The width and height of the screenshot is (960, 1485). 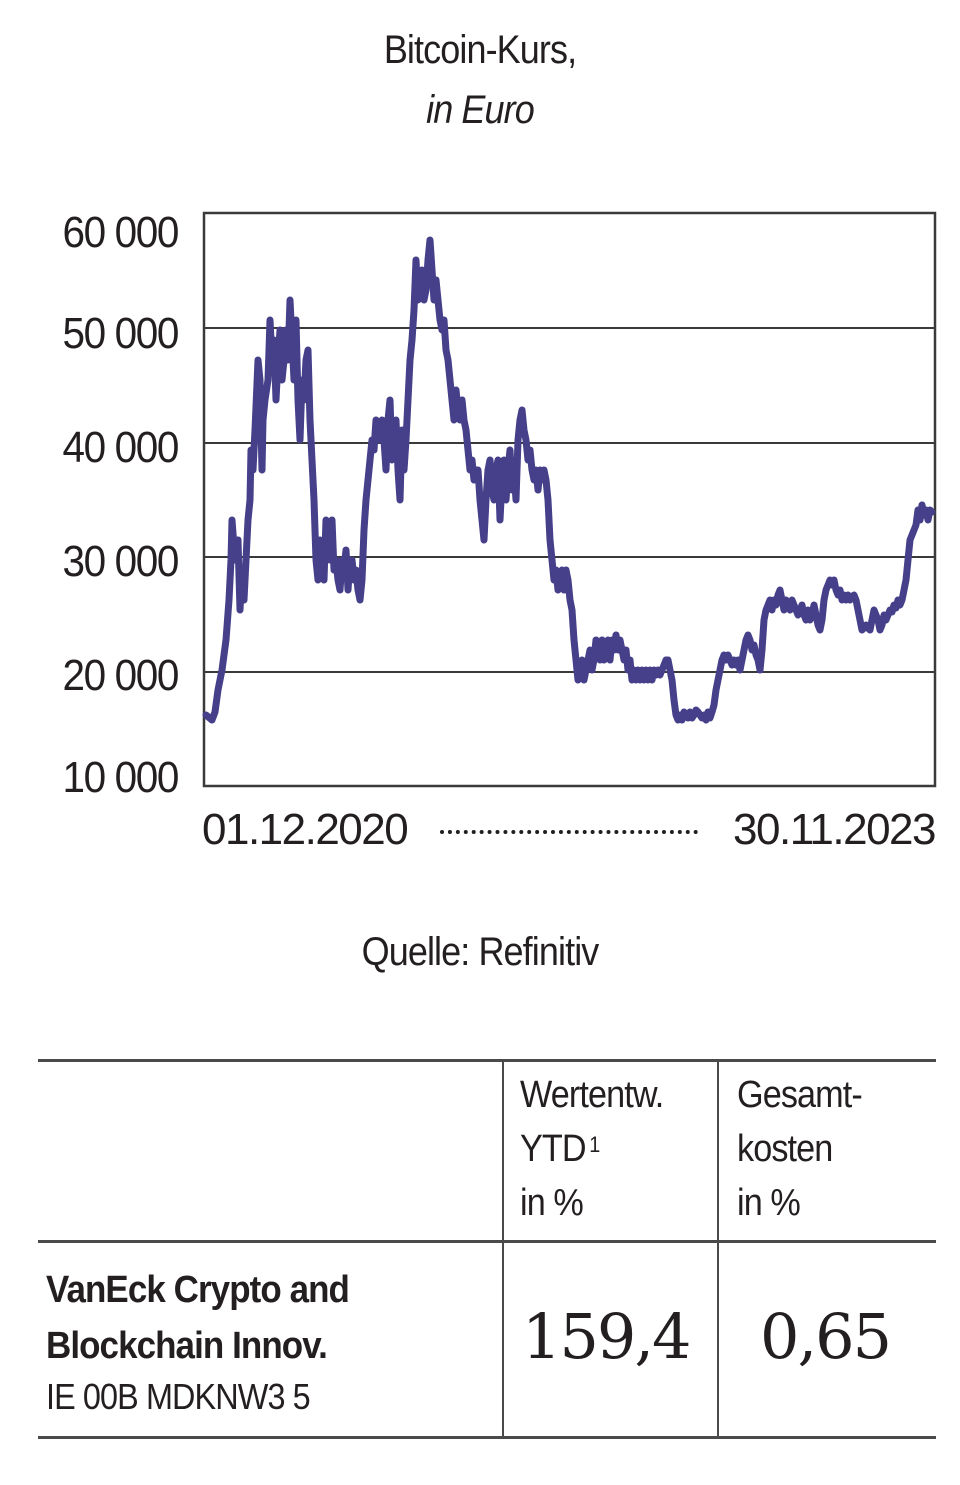 I want to click on x-start-date: 01.12.2020, so click(x=305, y=829).